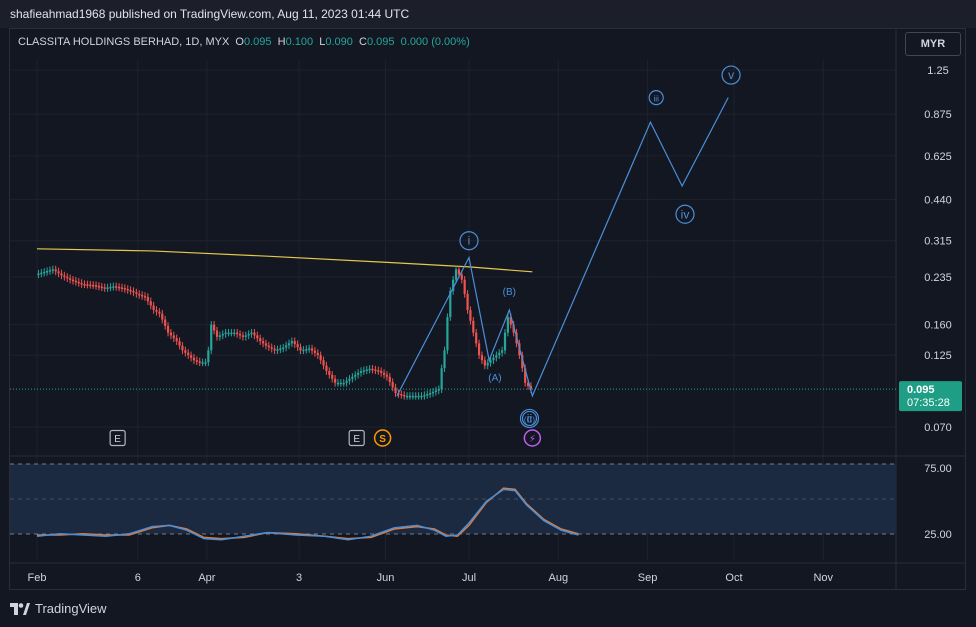  I want to click on change-value: 0.000 (0.00%), so click(435, 42).